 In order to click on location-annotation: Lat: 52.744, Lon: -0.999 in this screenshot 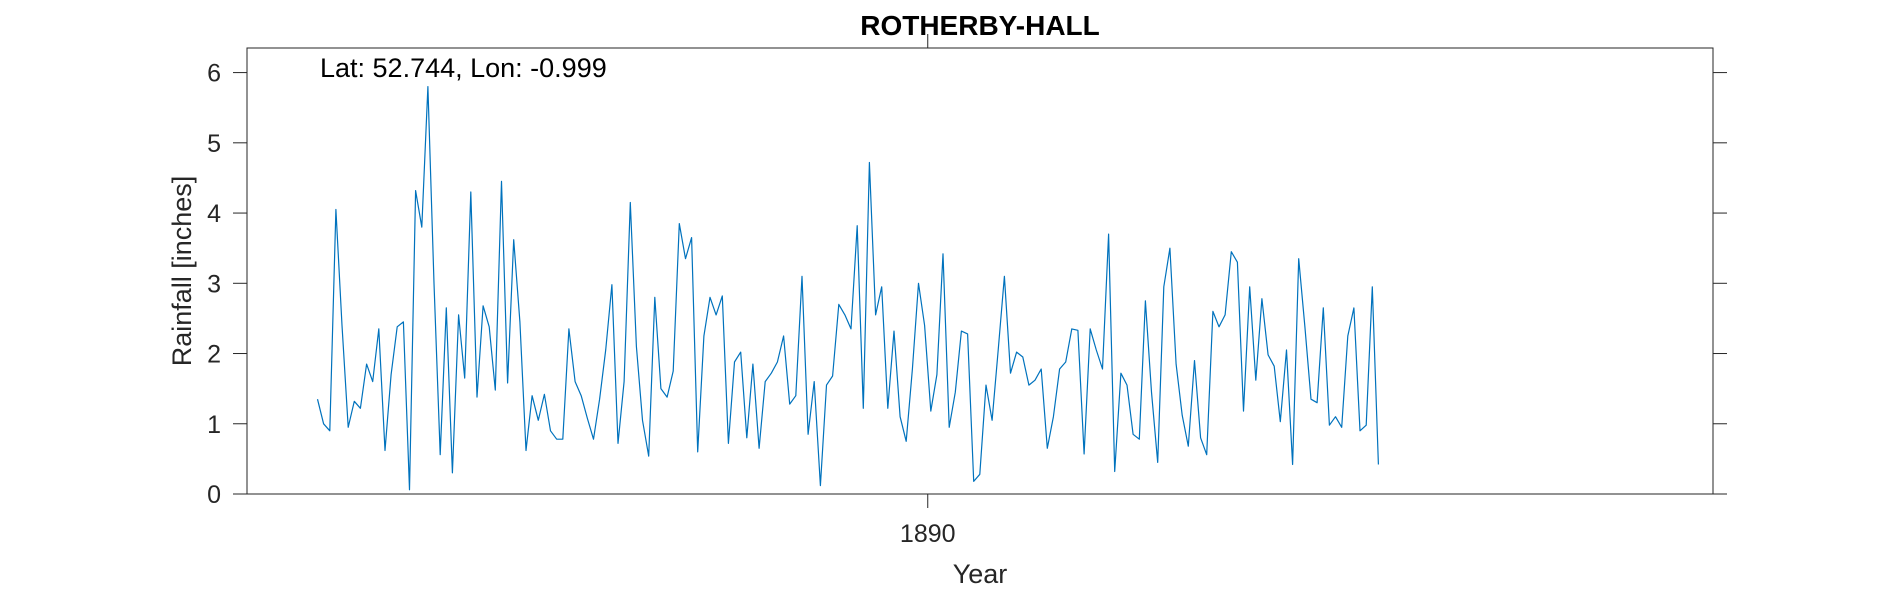, I will do `click(463, 68)`.